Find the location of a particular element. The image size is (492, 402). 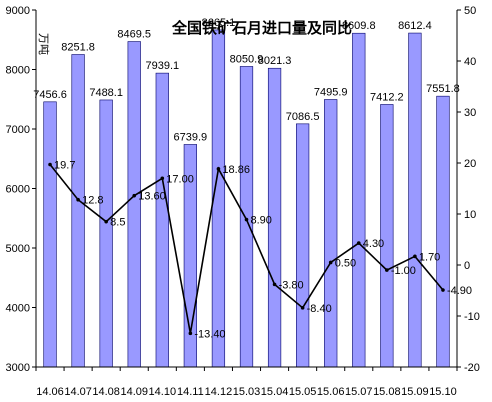

left-tick-label: 3000 is located at coordinates (18, 368).